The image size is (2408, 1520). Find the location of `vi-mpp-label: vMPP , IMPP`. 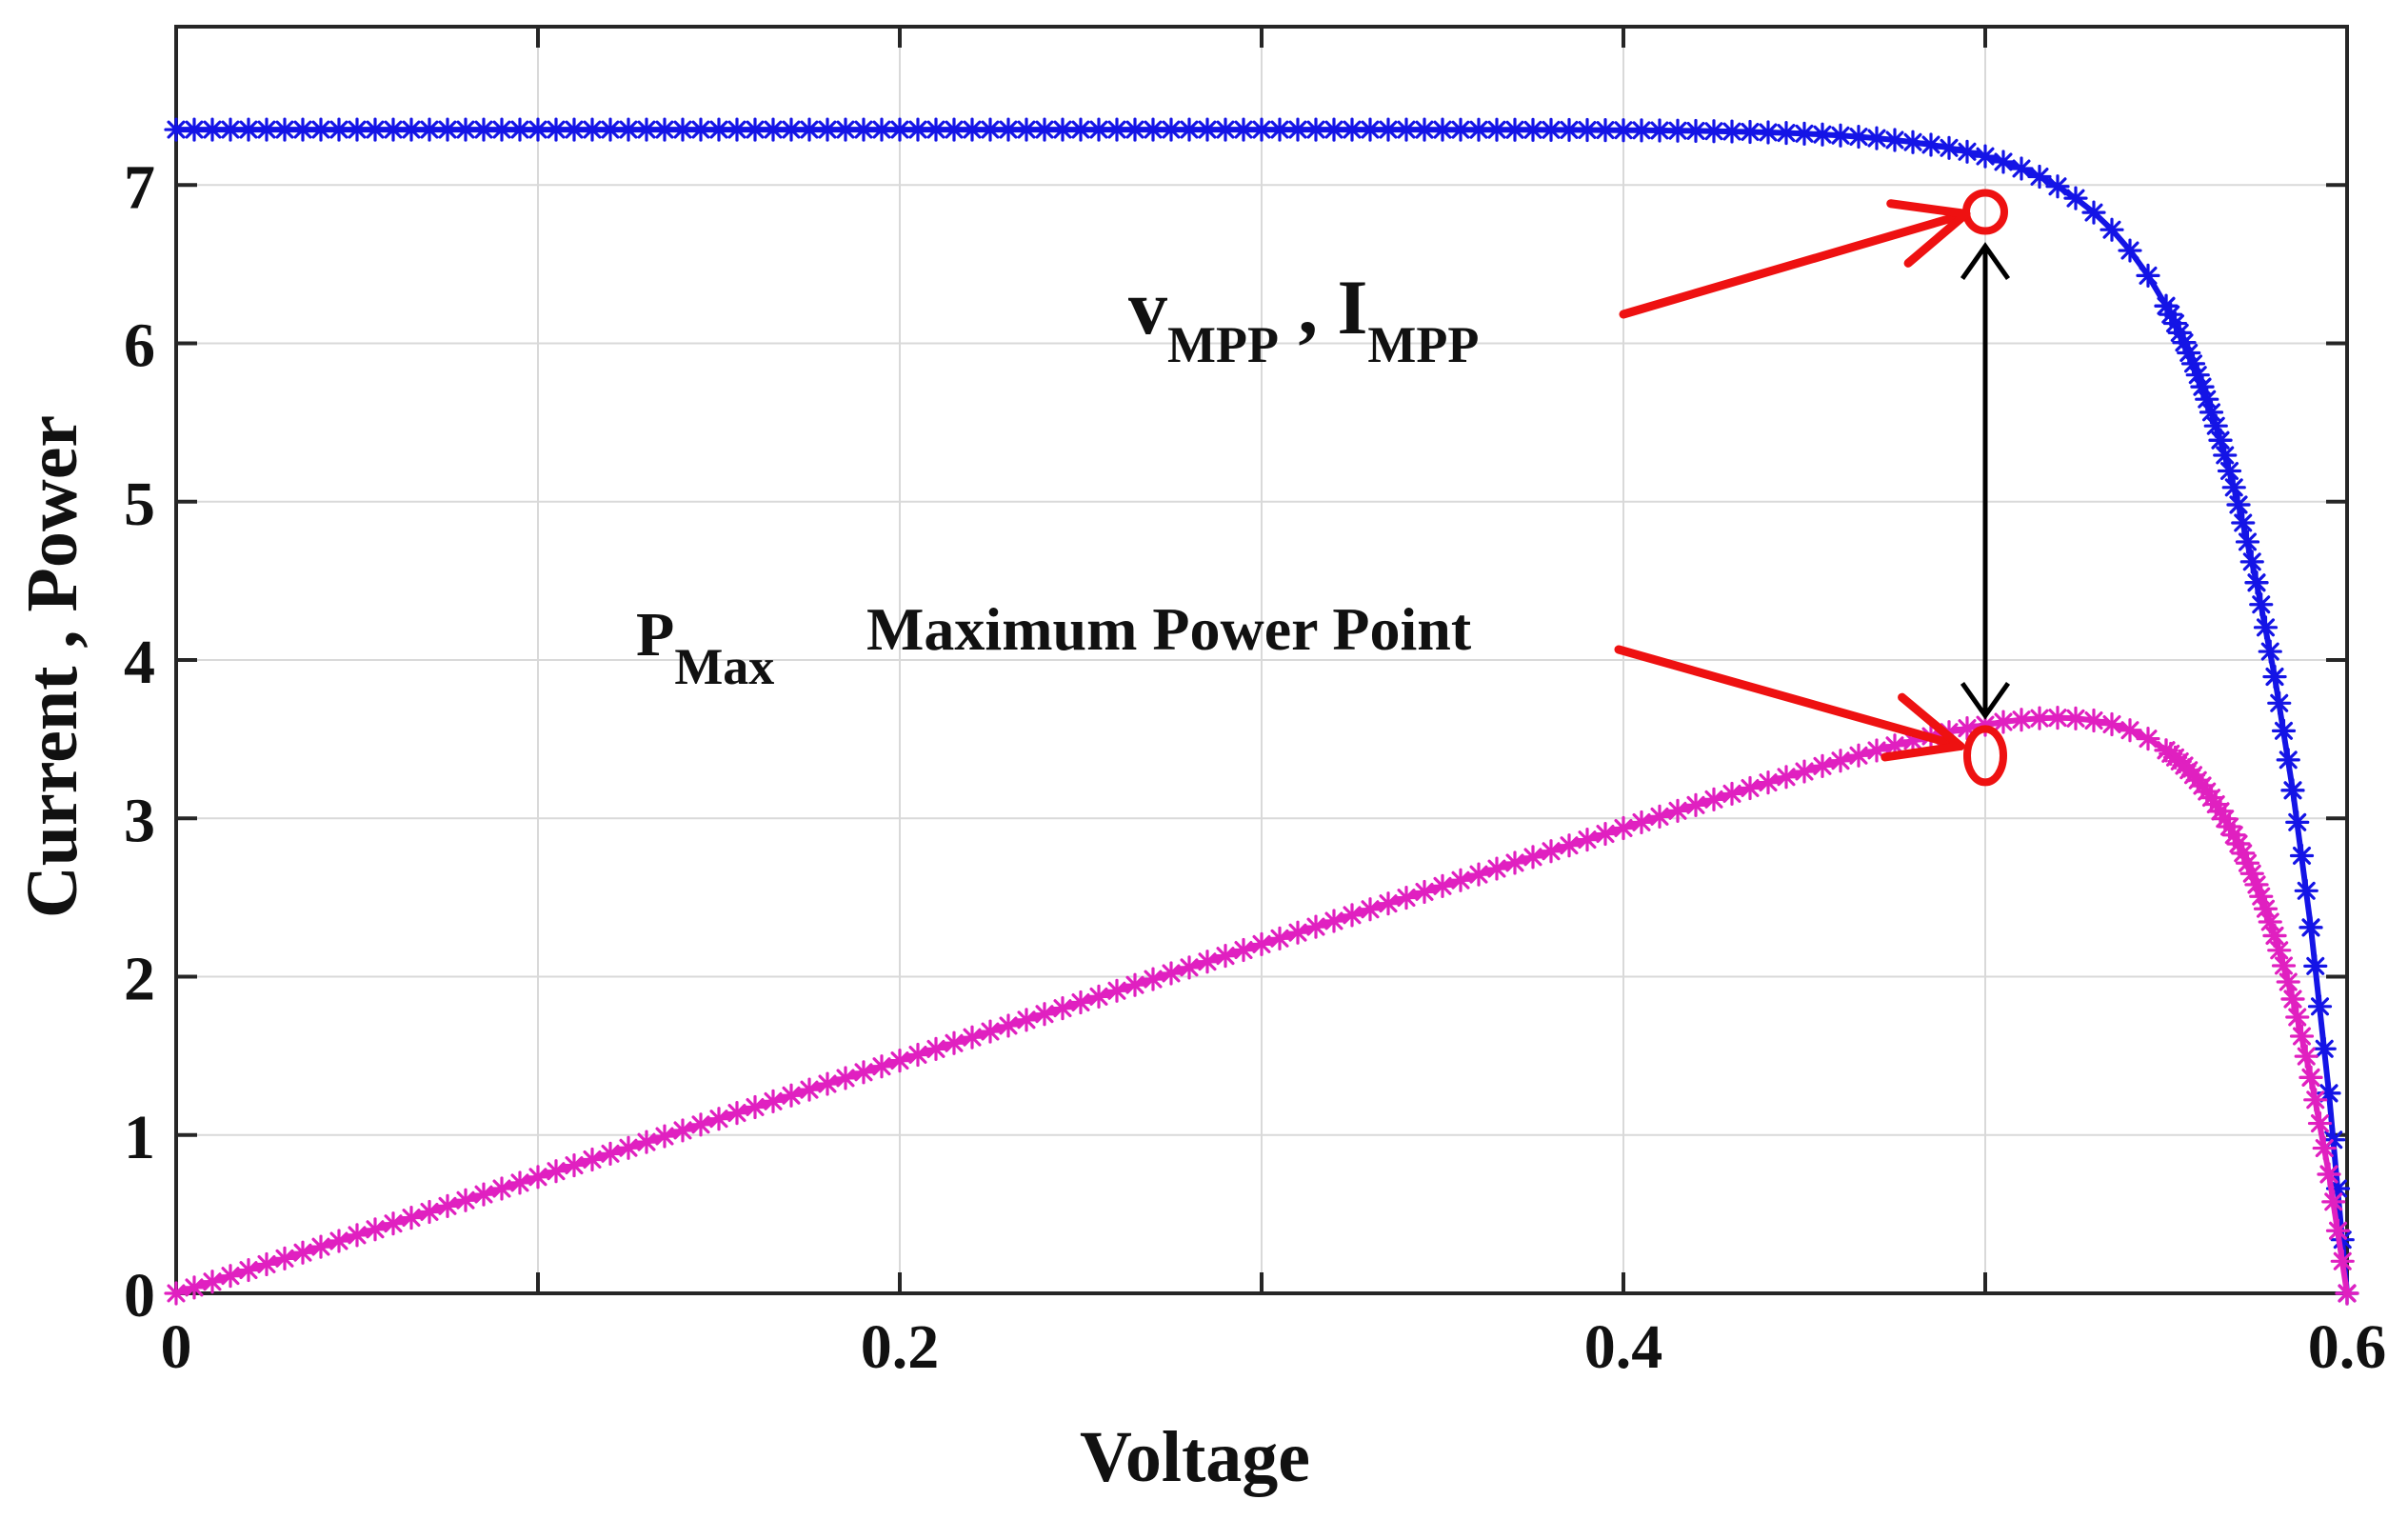

vi-mpp-label: vMPP , IMPP is located at coordinates (1303, 318).